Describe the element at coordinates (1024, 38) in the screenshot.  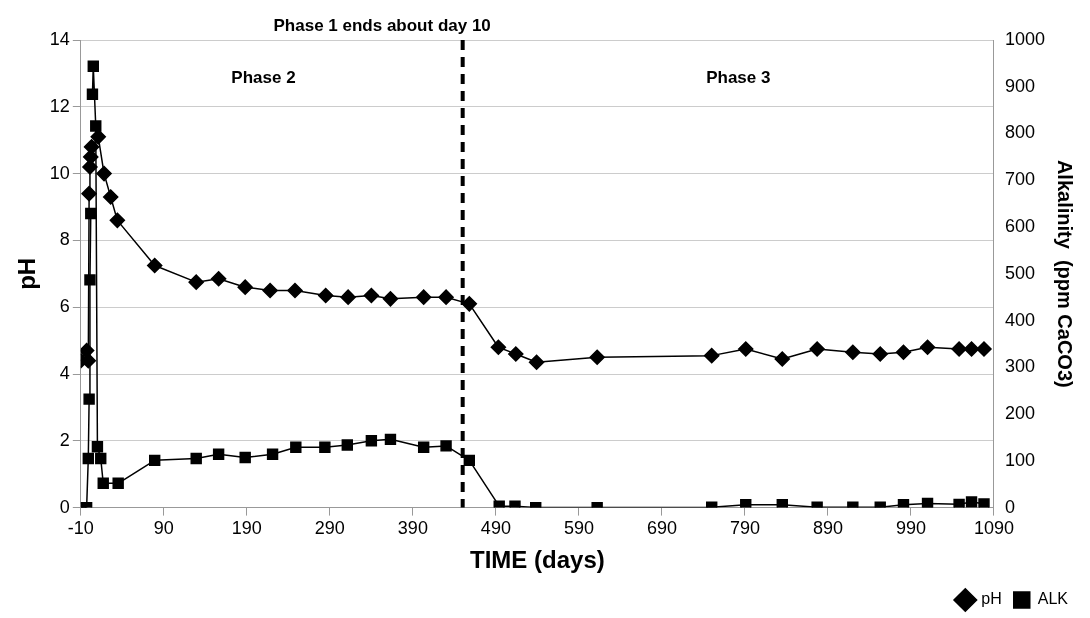
I see `y2-tick-label: 1000` at that location.